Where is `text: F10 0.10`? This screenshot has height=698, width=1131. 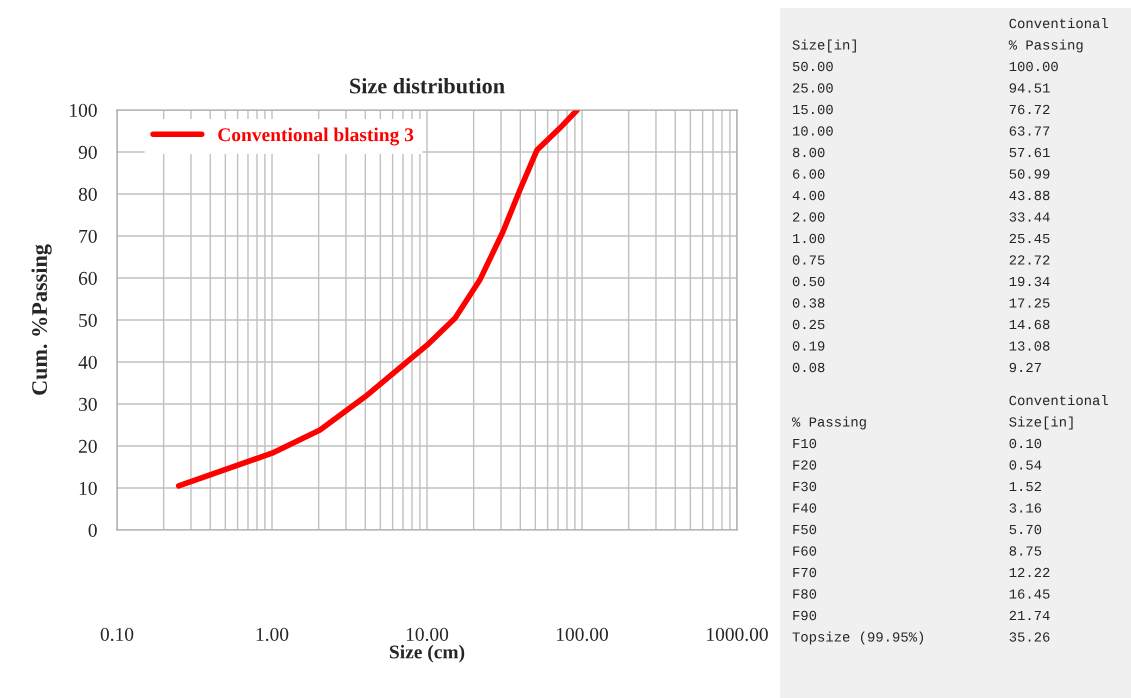 text: F10 0.10 is located at coordinates (917, 443).